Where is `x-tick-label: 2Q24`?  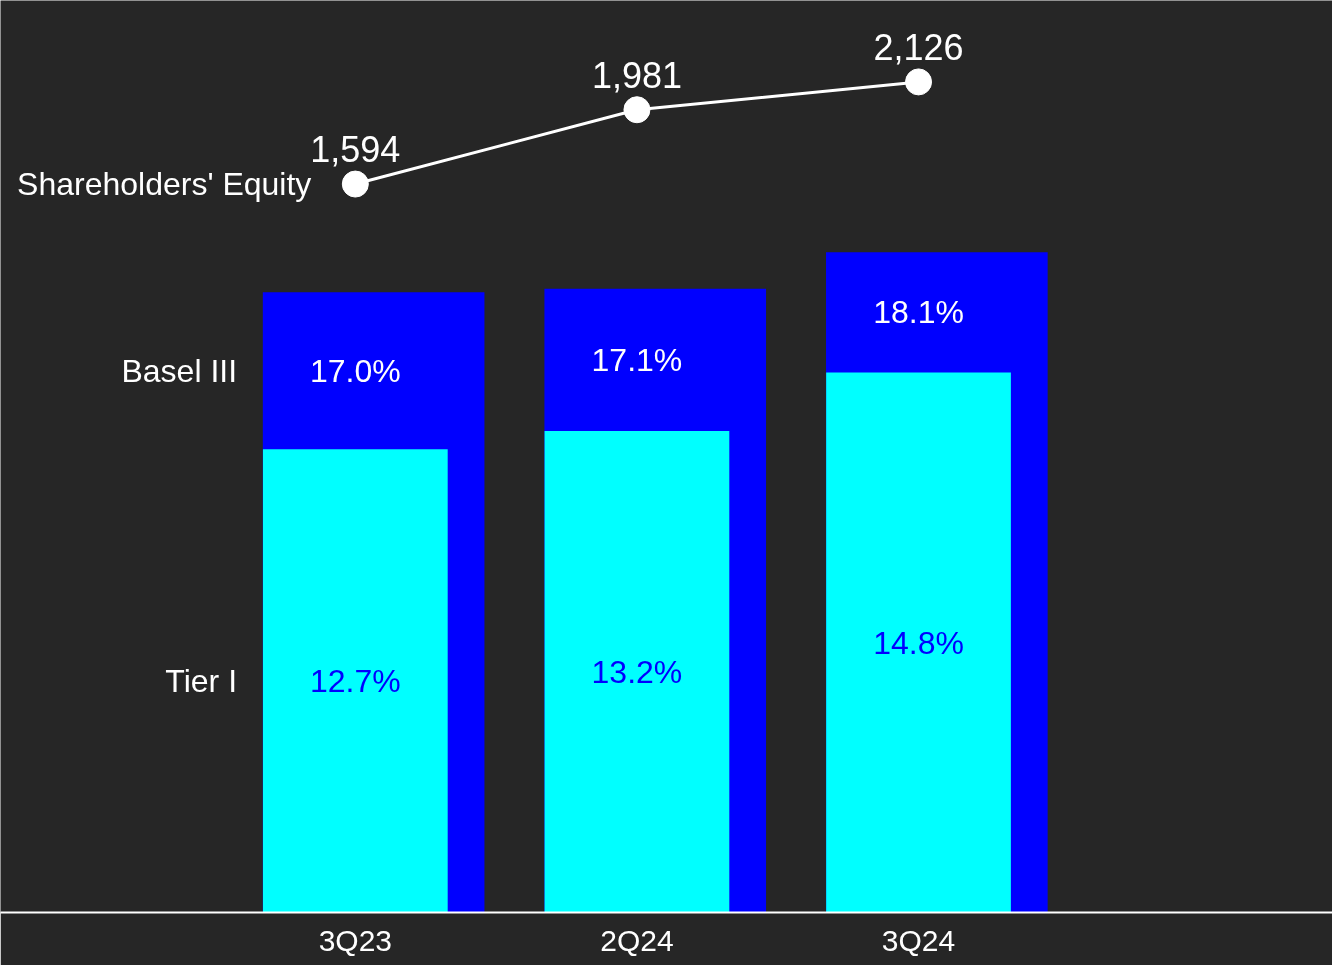 x-tick-label: 2Q24 is located at coordinates (637, 940).